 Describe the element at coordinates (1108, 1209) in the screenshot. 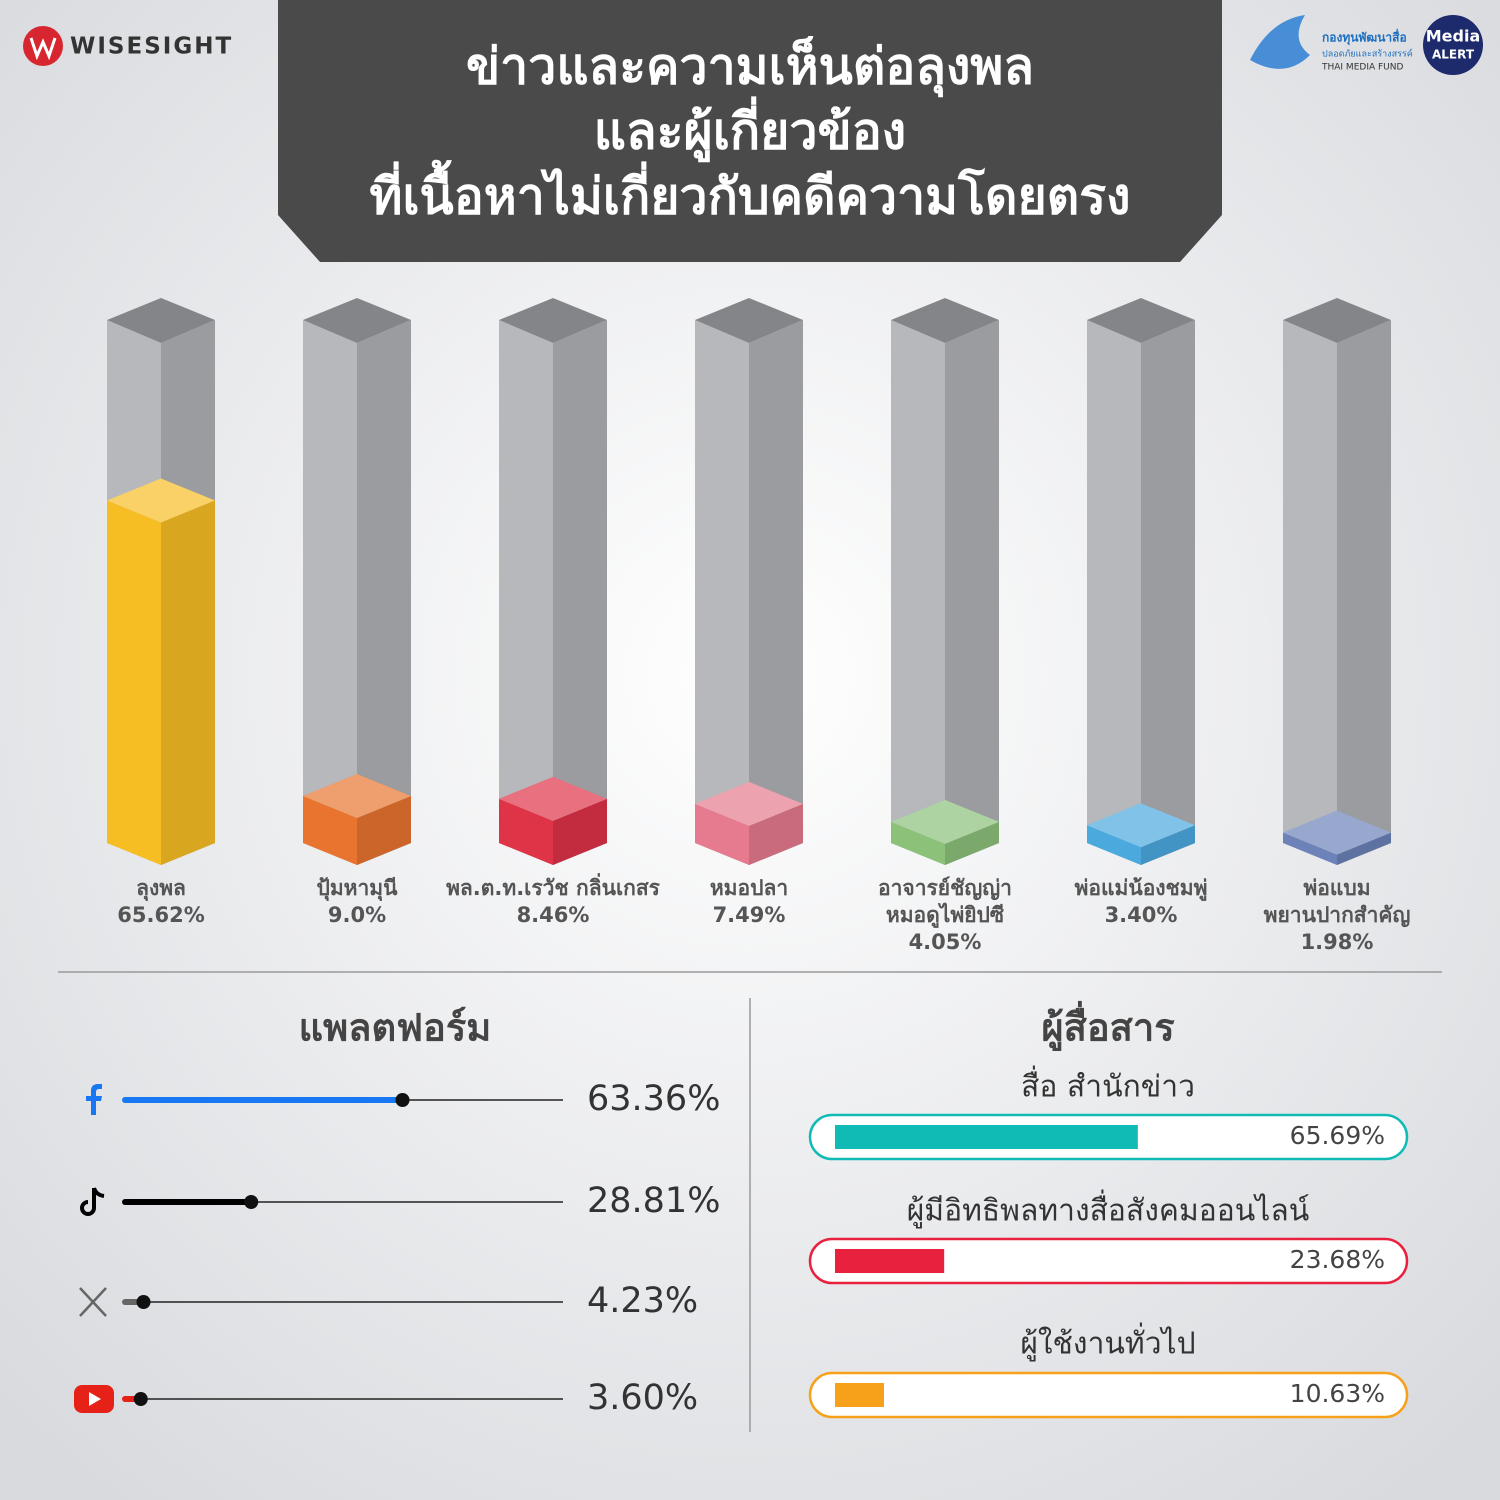

I see `category-label: ผู้มีอิทธิพลทางสื่อสังคมออนไลน์` at that location.